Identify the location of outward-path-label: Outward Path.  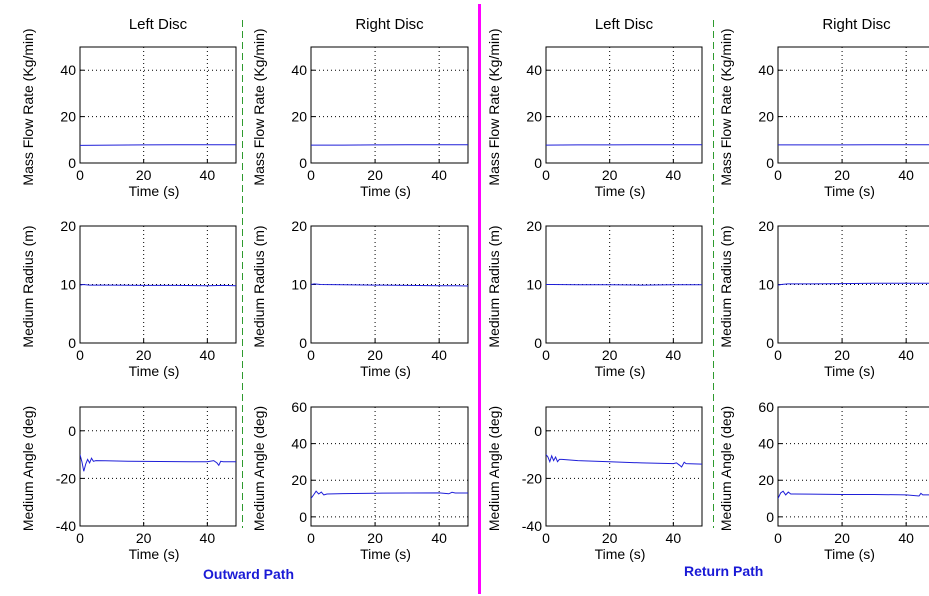
(249, 574).